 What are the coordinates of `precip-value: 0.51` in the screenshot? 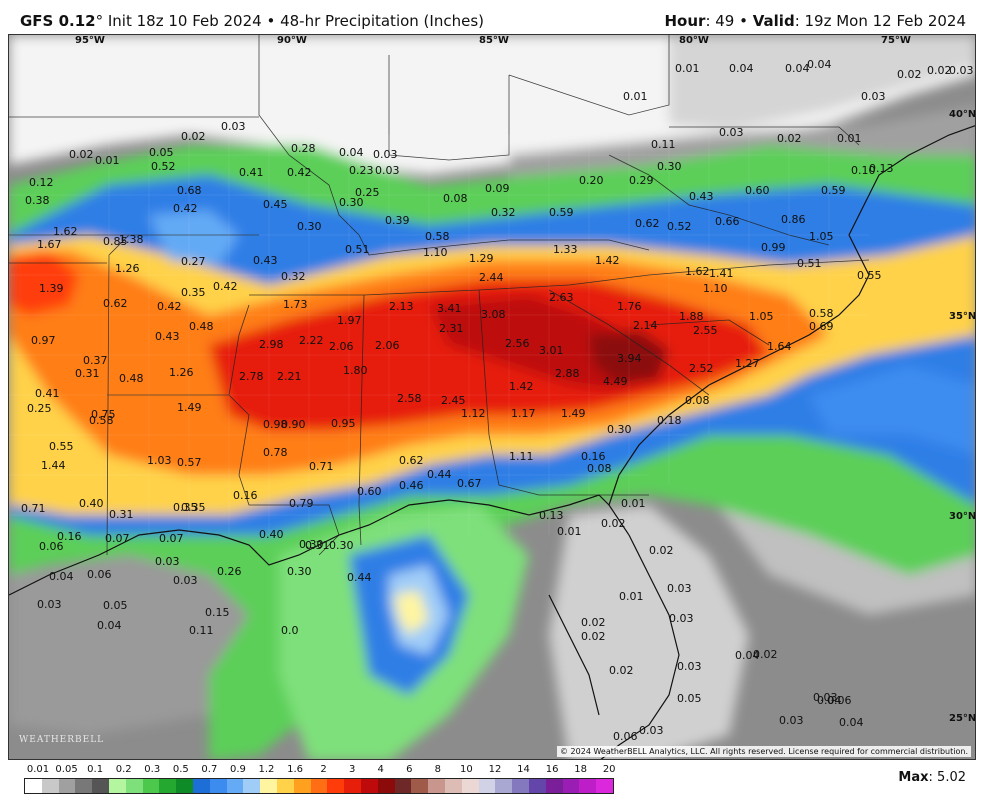 It's located at (357, 249).